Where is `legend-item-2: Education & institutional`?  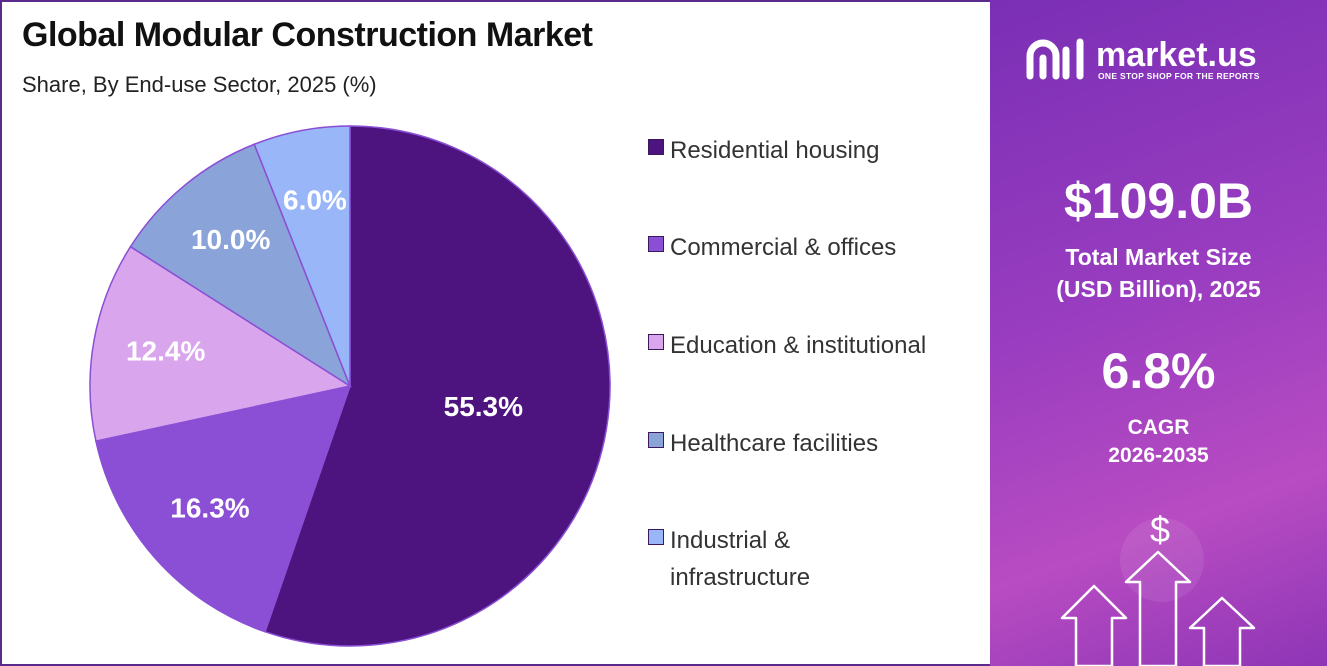
legend-item-2: Education & institutional is located at coordinates (814, 345).